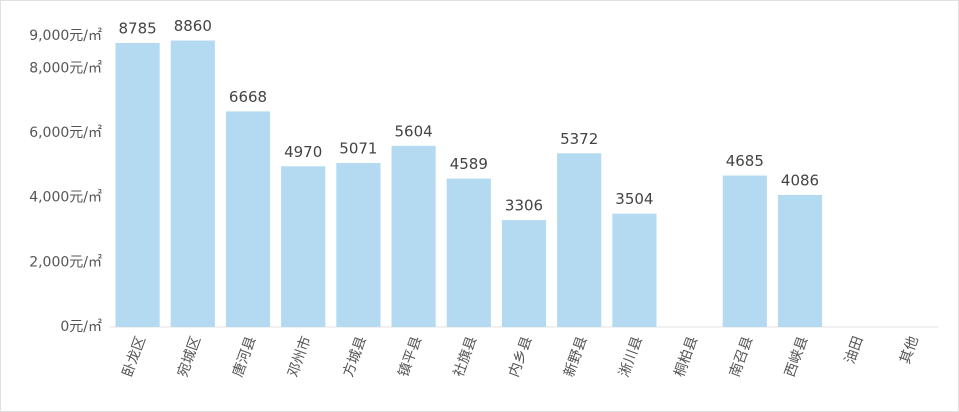  Describe the element at coordinates (579, 139) in the screenshot. I see `value-label: 5372` at that location.